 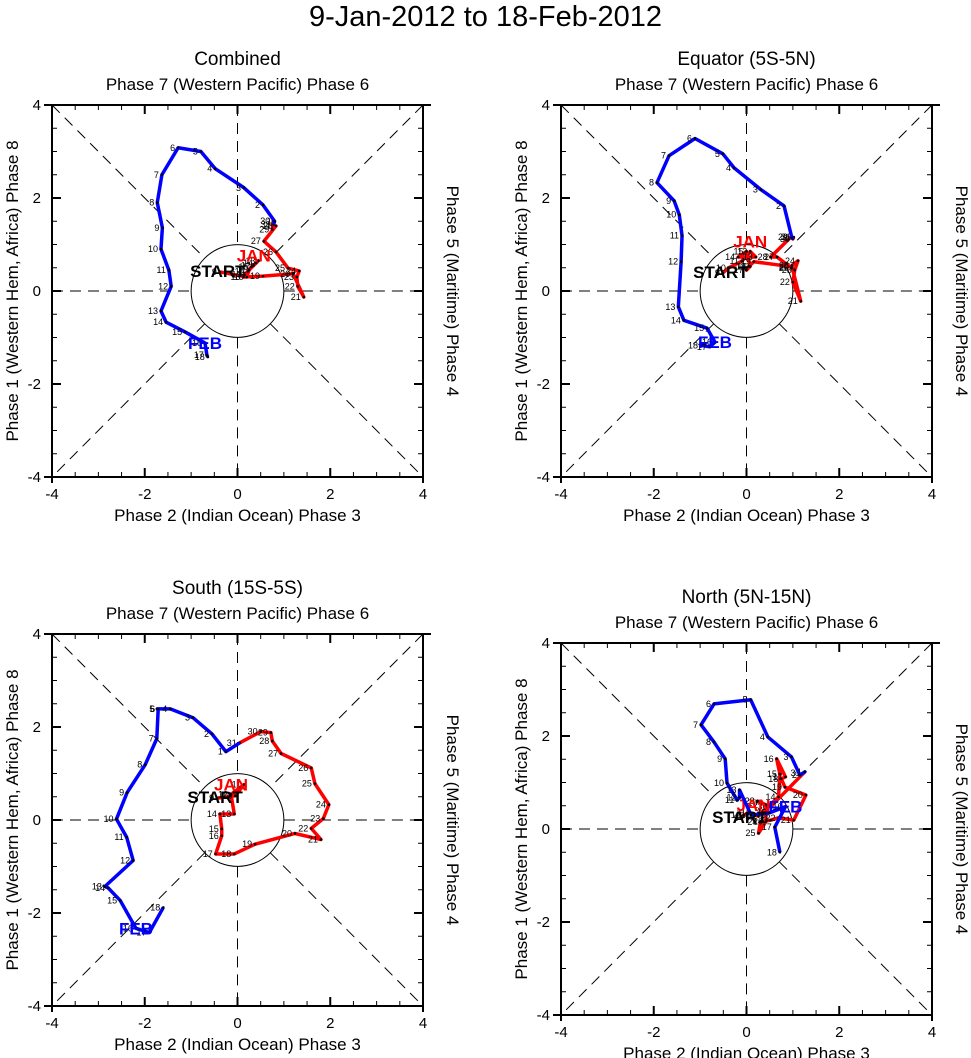 What do you see at coordinates (34, 1006) in the screenshot?
I see `y-tick-label: -4` at bounding box center [34, 1006].